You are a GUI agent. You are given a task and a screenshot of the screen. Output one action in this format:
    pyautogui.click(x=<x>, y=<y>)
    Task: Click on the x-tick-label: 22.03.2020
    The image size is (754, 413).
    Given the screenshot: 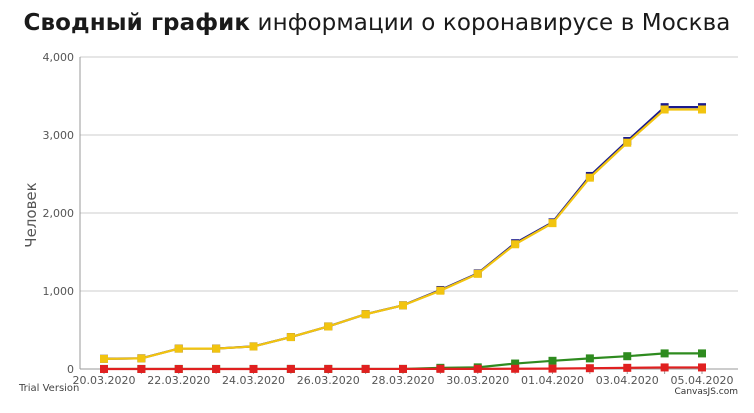 What is the action you would take?
    pyautogui.click(x=178, y=380)
    